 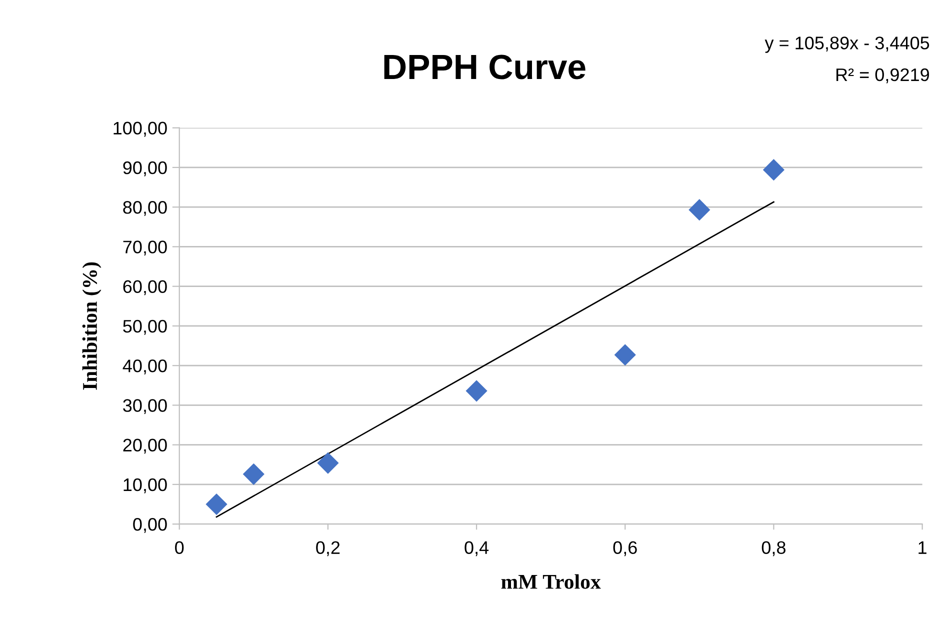 I want to click on y-tick-label: 100,00, so click(x=140, y=129).